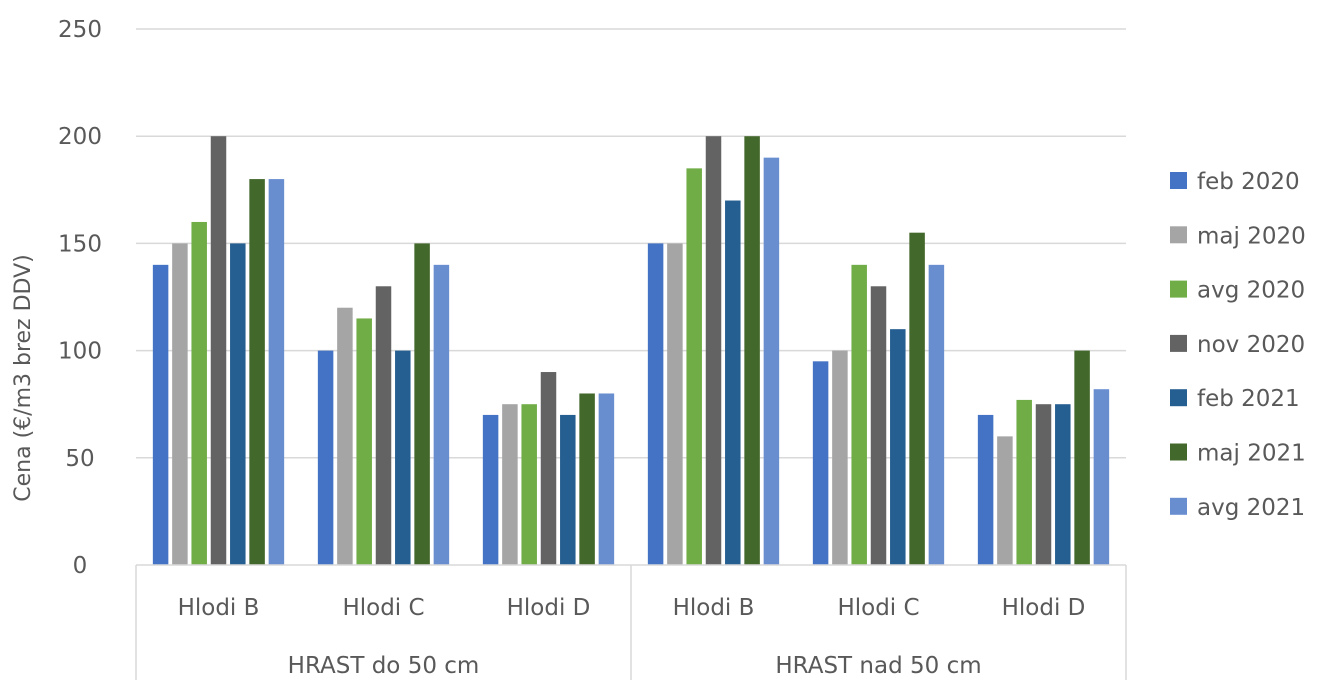 This screenshot has height=680, width=1318. Describe the element at coordinates (80, 298) in the screenshot. I see `y-axis-ticks: 0 50 100 150 200 250` at that location.